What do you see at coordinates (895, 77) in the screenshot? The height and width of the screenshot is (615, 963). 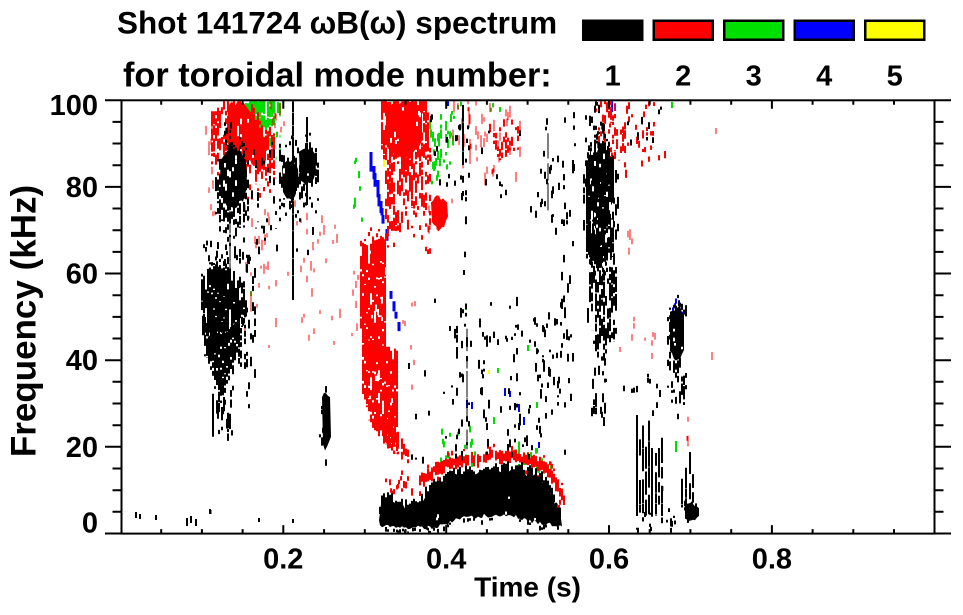 I see `svg-text: 5` at bounding box center [895, 77].